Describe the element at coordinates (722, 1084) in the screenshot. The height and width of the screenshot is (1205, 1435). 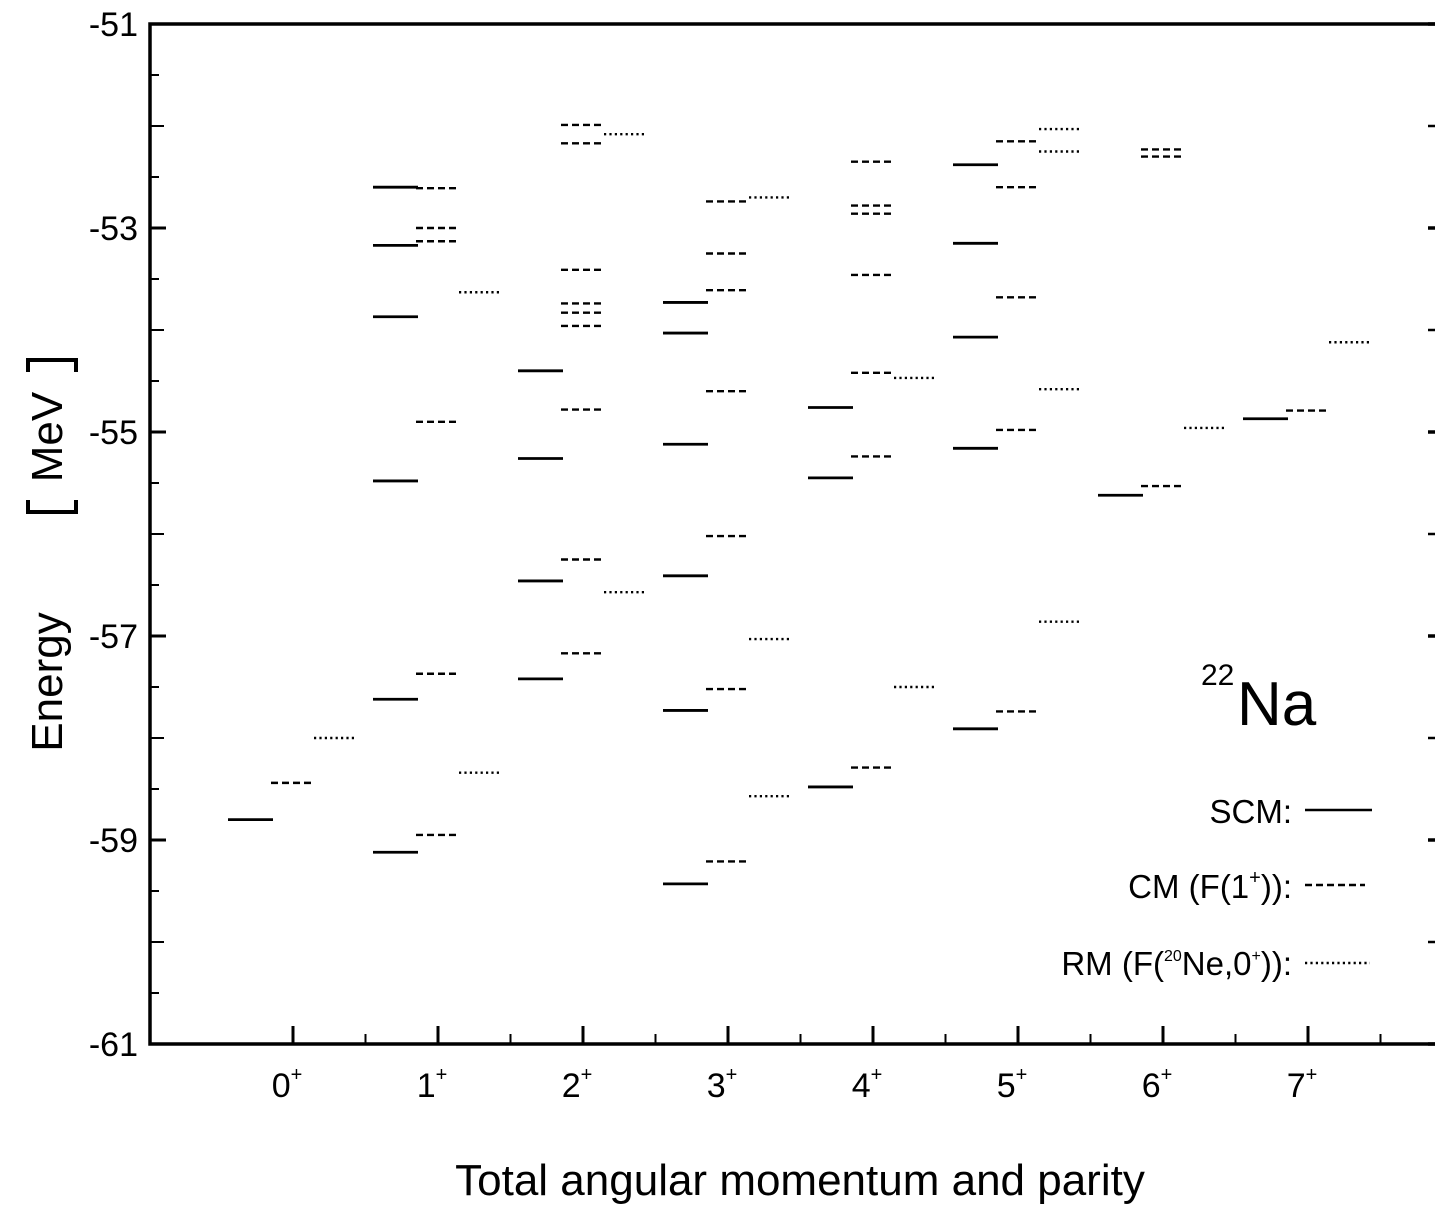
I see `x-tick-label: 3+` at that location.